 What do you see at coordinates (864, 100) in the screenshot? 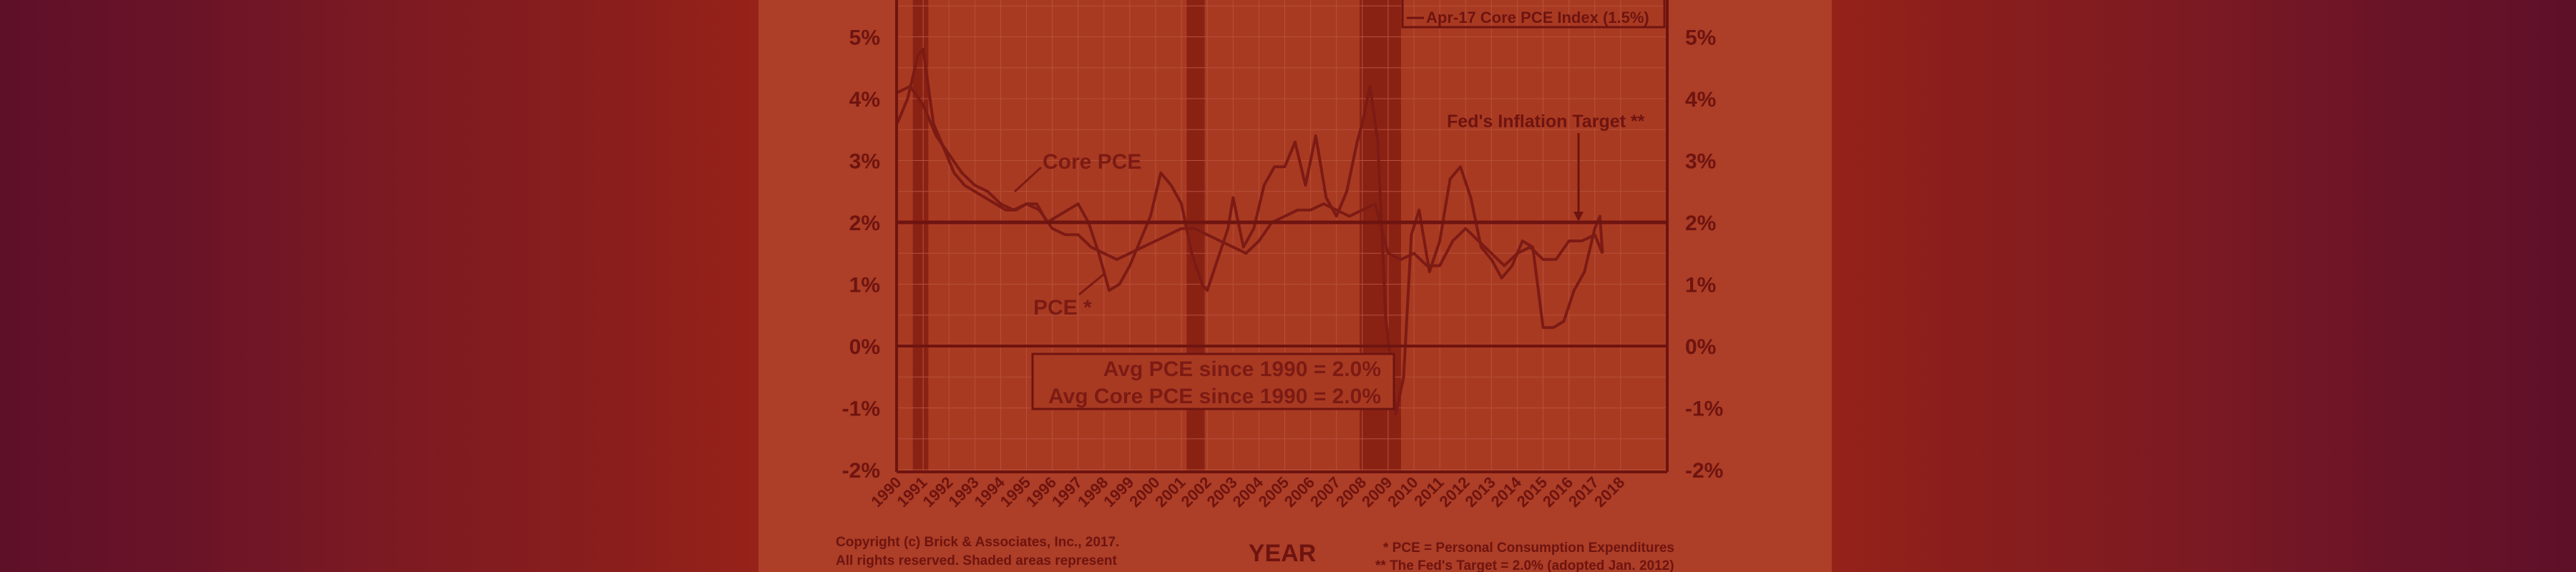
I see `y-tick-label-left: 4%` at bounding box center [864, 100].